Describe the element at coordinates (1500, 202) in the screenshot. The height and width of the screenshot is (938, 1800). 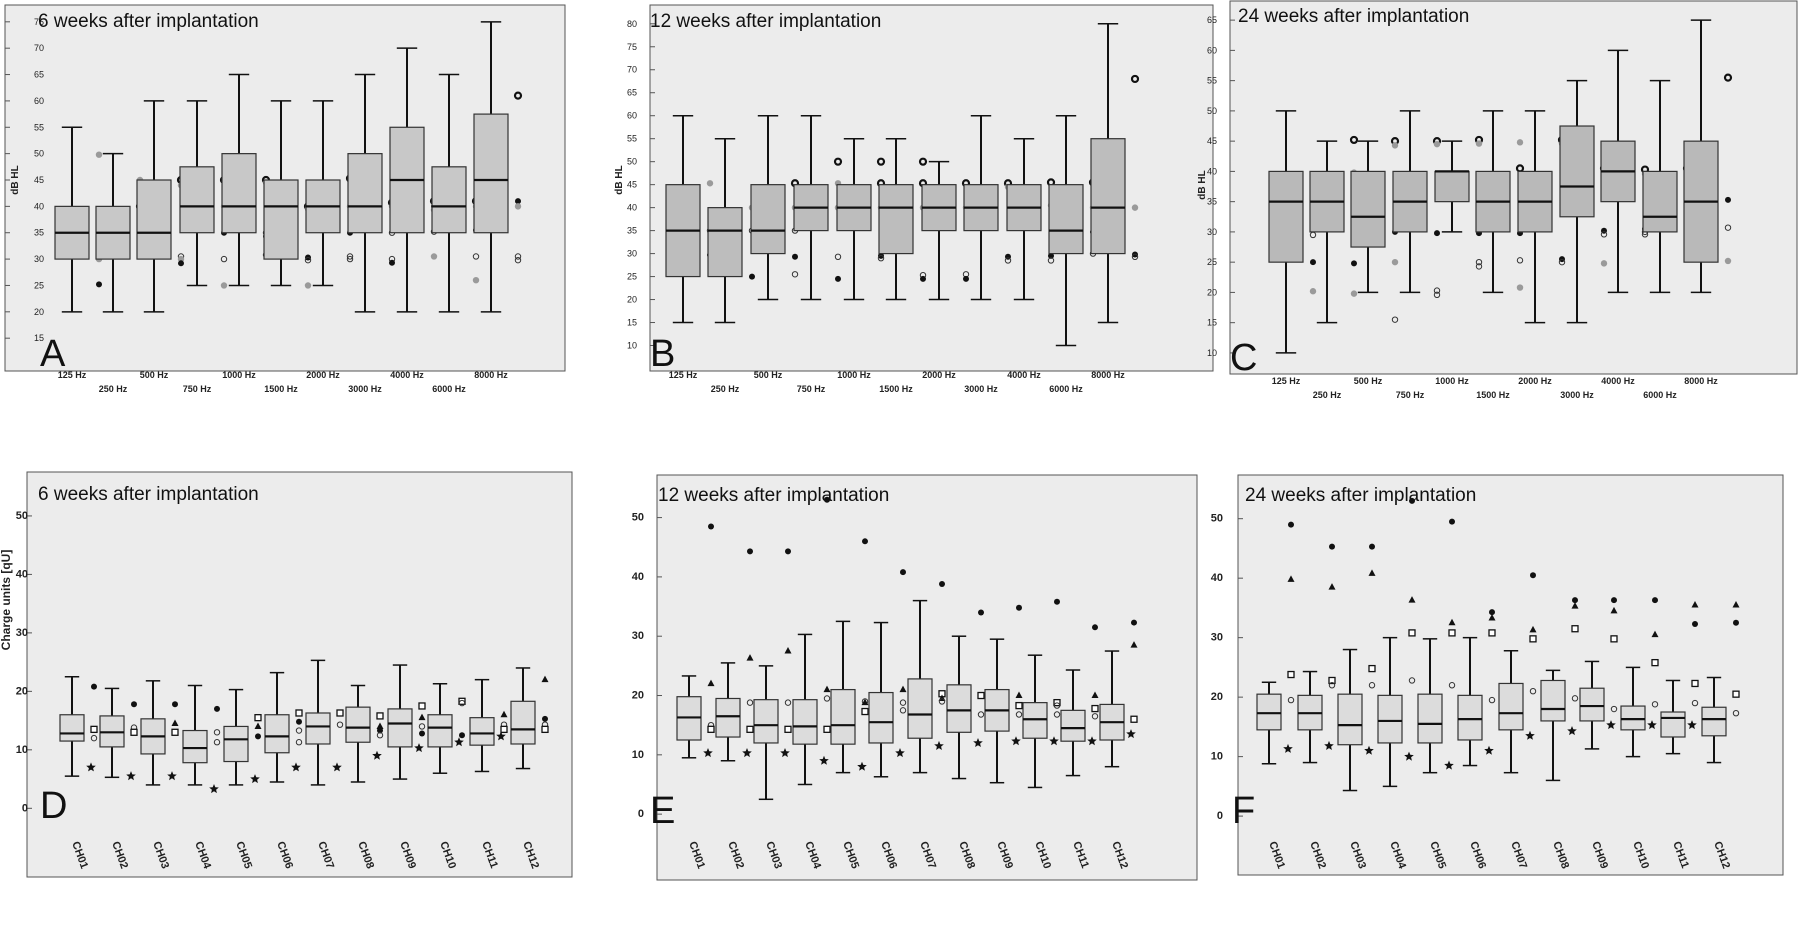
I see `box-1500-Hz` at that location.